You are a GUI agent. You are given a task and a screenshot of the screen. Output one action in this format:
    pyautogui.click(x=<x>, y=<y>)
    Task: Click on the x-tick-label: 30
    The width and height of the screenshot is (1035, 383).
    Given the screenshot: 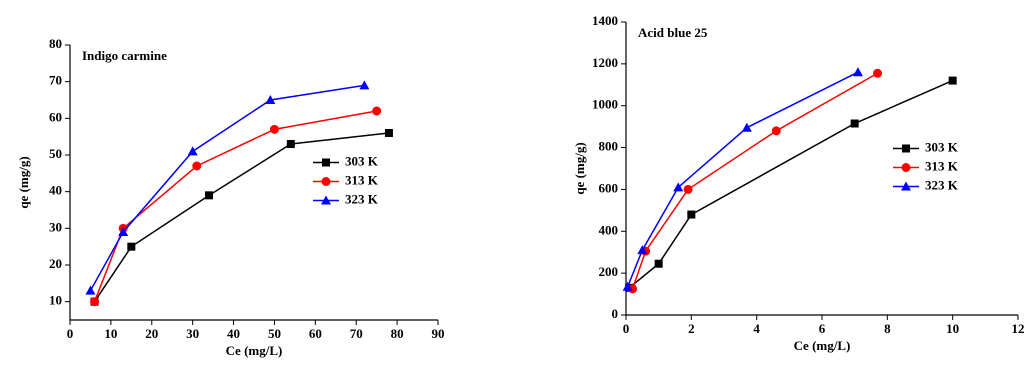 What is the action you would take?
    pyautogui.click(x=192, y=333)
    